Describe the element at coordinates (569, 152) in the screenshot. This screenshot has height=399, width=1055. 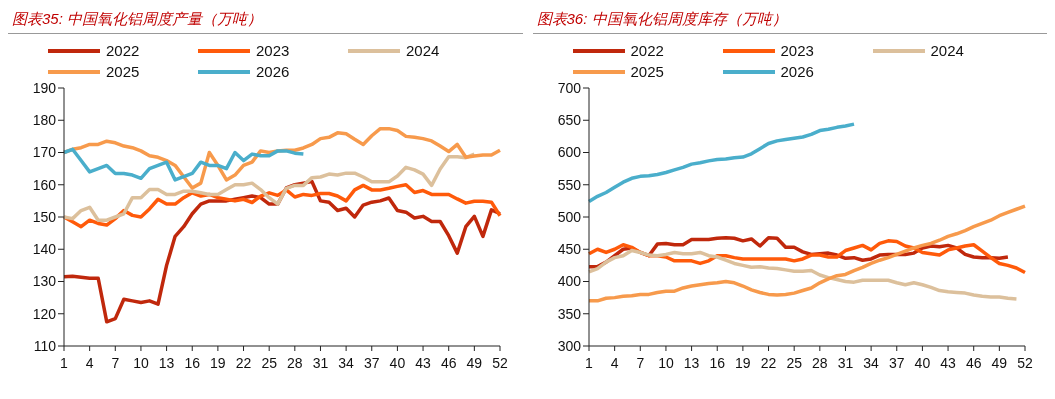
I see `y-tick-label: 600` at that location.